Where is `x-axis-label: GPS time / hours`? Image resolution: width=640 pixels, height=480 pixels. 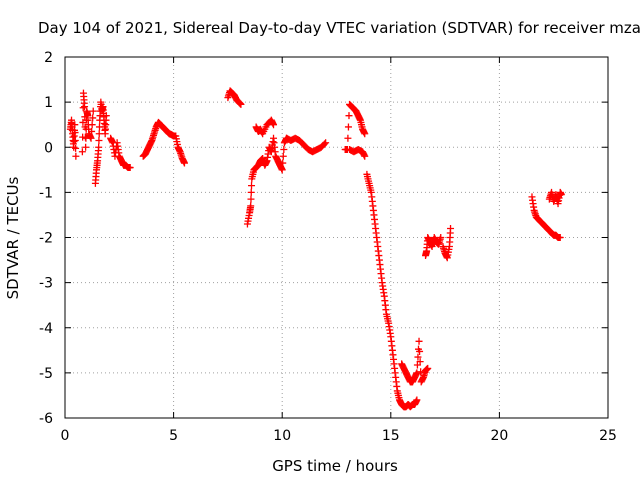 x-axis-label: GPS time / hours is located at coordinates (335, 466).